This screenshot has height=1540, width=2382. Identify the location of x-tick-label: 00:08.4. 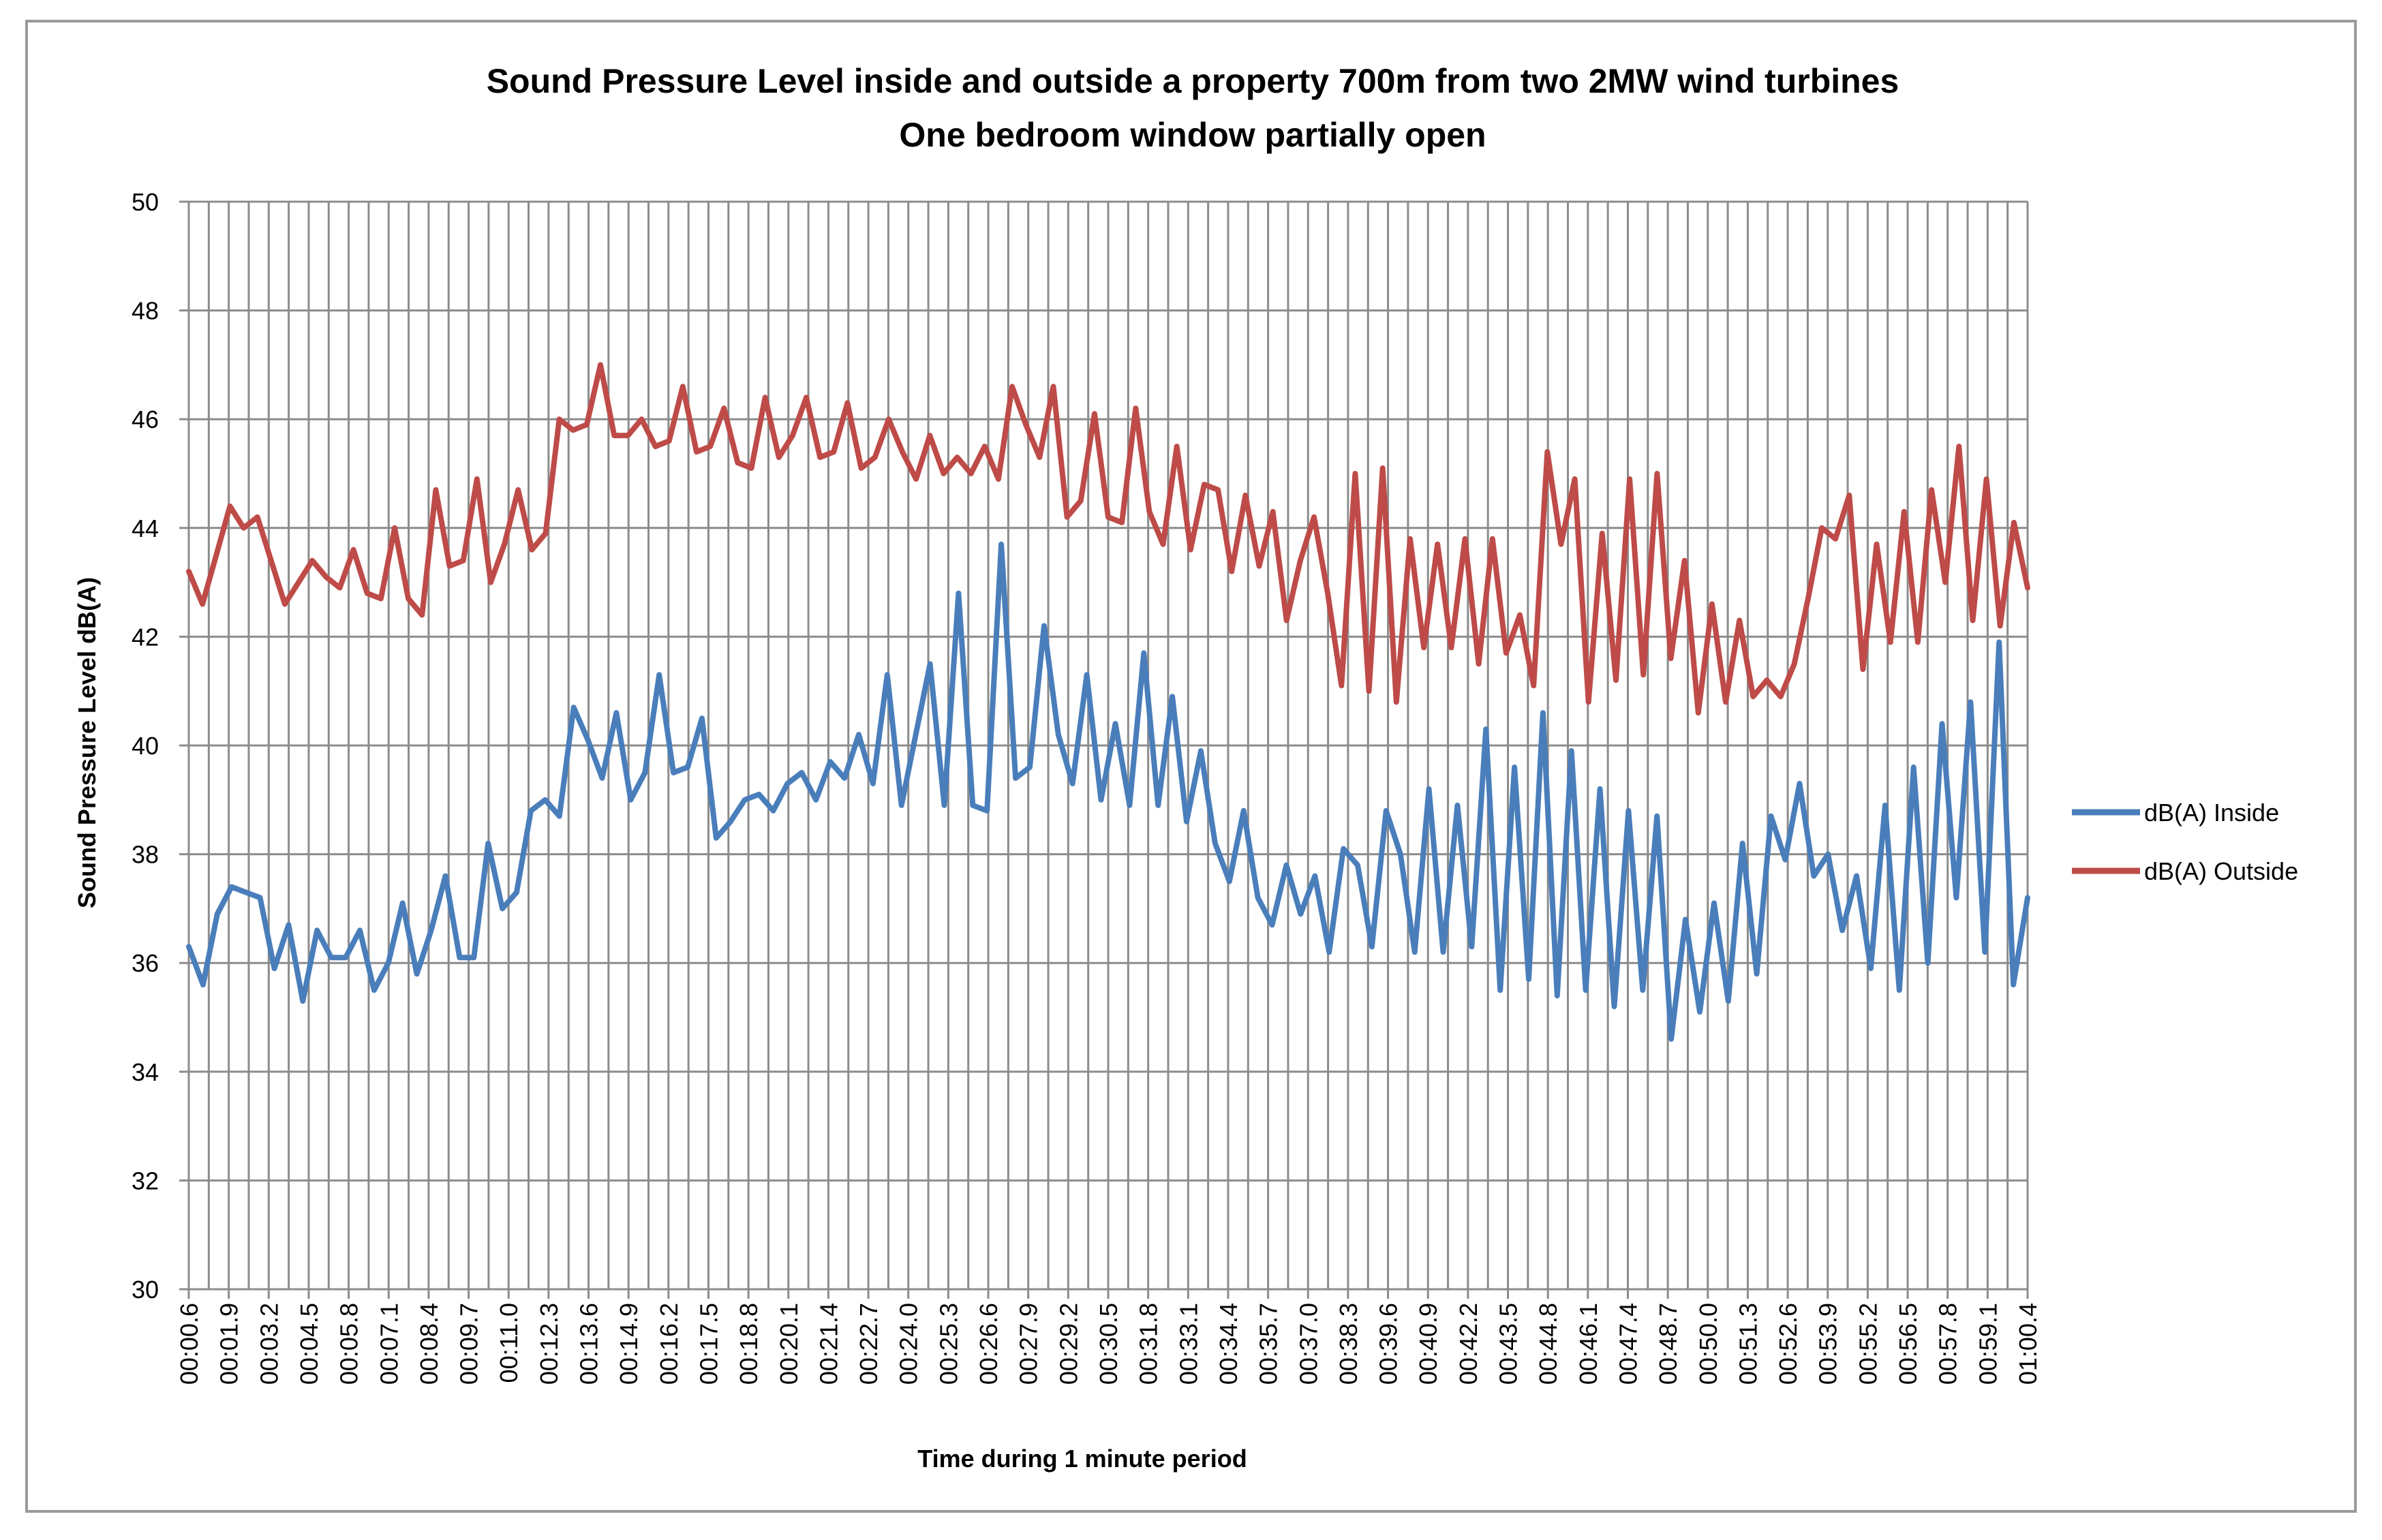
(429, 1344).